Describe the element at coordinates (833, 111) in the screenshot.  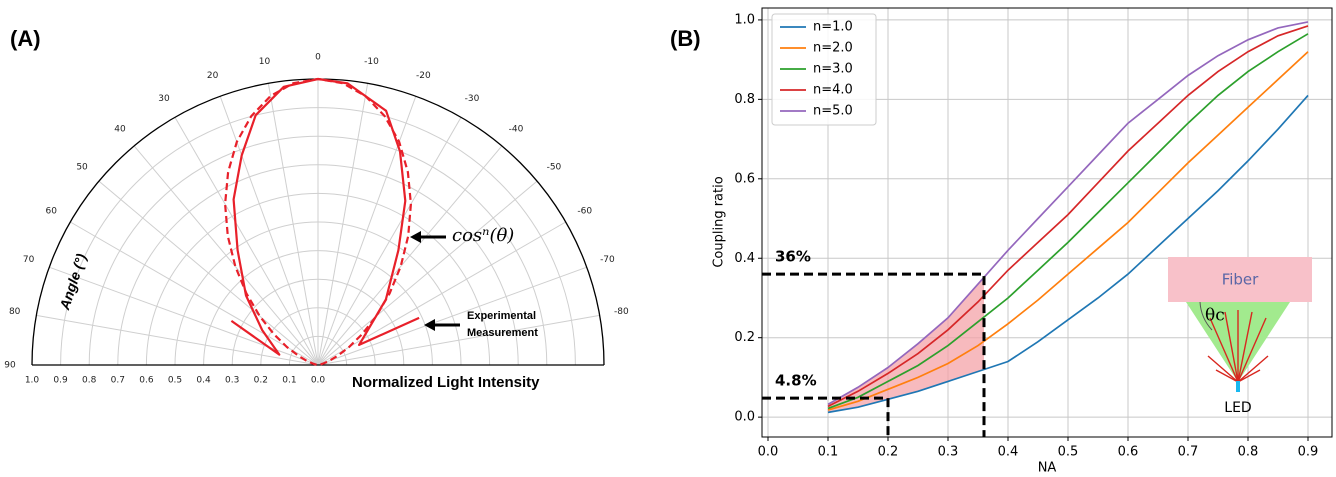
I see `legend-label: n=5.0` at that location.